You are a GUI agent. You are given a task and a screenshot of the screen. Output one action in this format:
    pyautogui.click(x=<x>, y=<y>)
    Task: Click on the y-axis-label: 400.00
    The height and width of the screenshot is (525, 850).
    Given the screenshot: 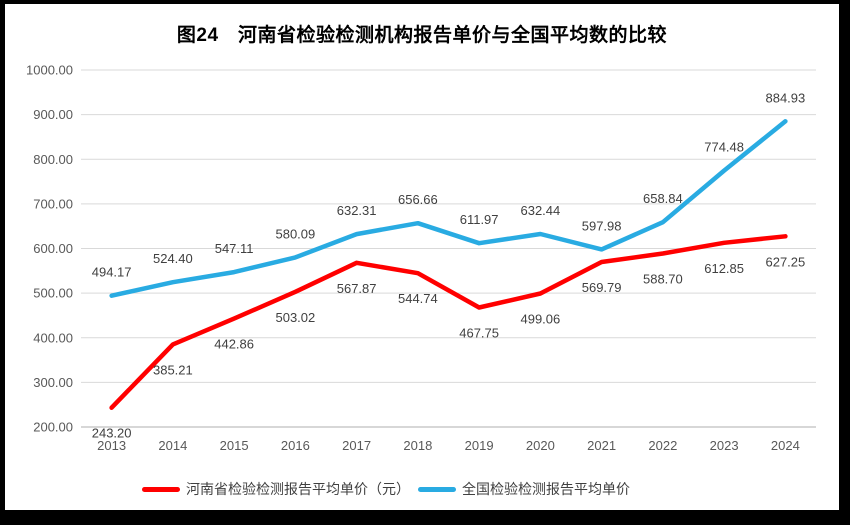 What is the action you would take?
    pyautogui.click(x=53, y=337)
    